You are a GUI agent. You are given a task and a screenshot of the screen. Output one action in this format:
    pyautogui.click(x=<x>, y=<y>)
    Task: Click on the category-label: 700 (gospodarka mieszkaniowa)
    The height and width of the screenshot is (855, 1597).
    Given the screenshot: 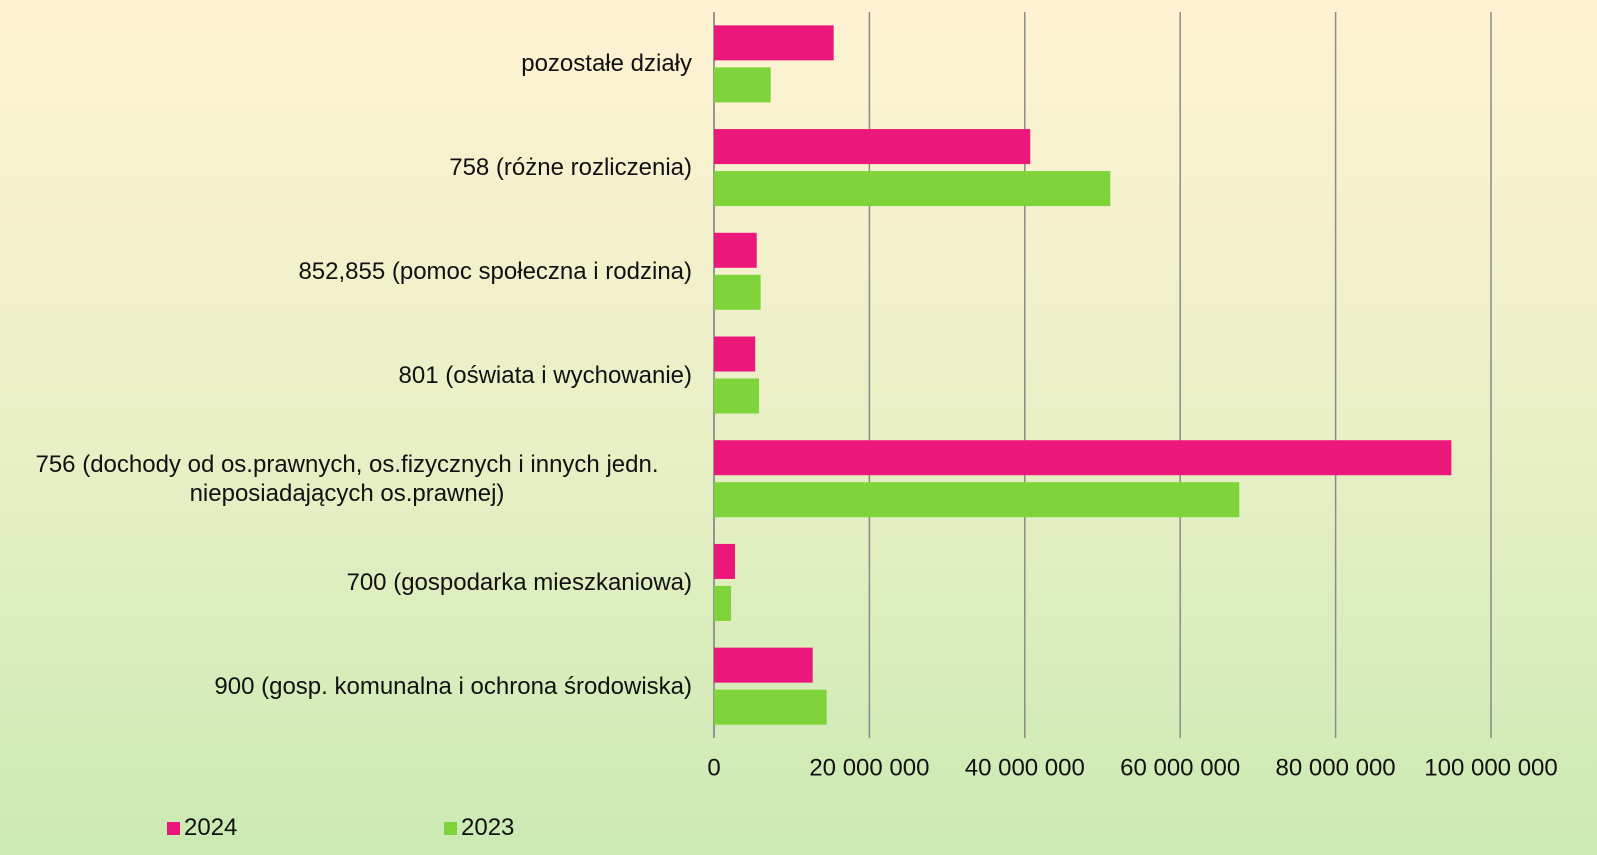 What is the action you would take?
    pyautogui.click(x=519, y=582)
    